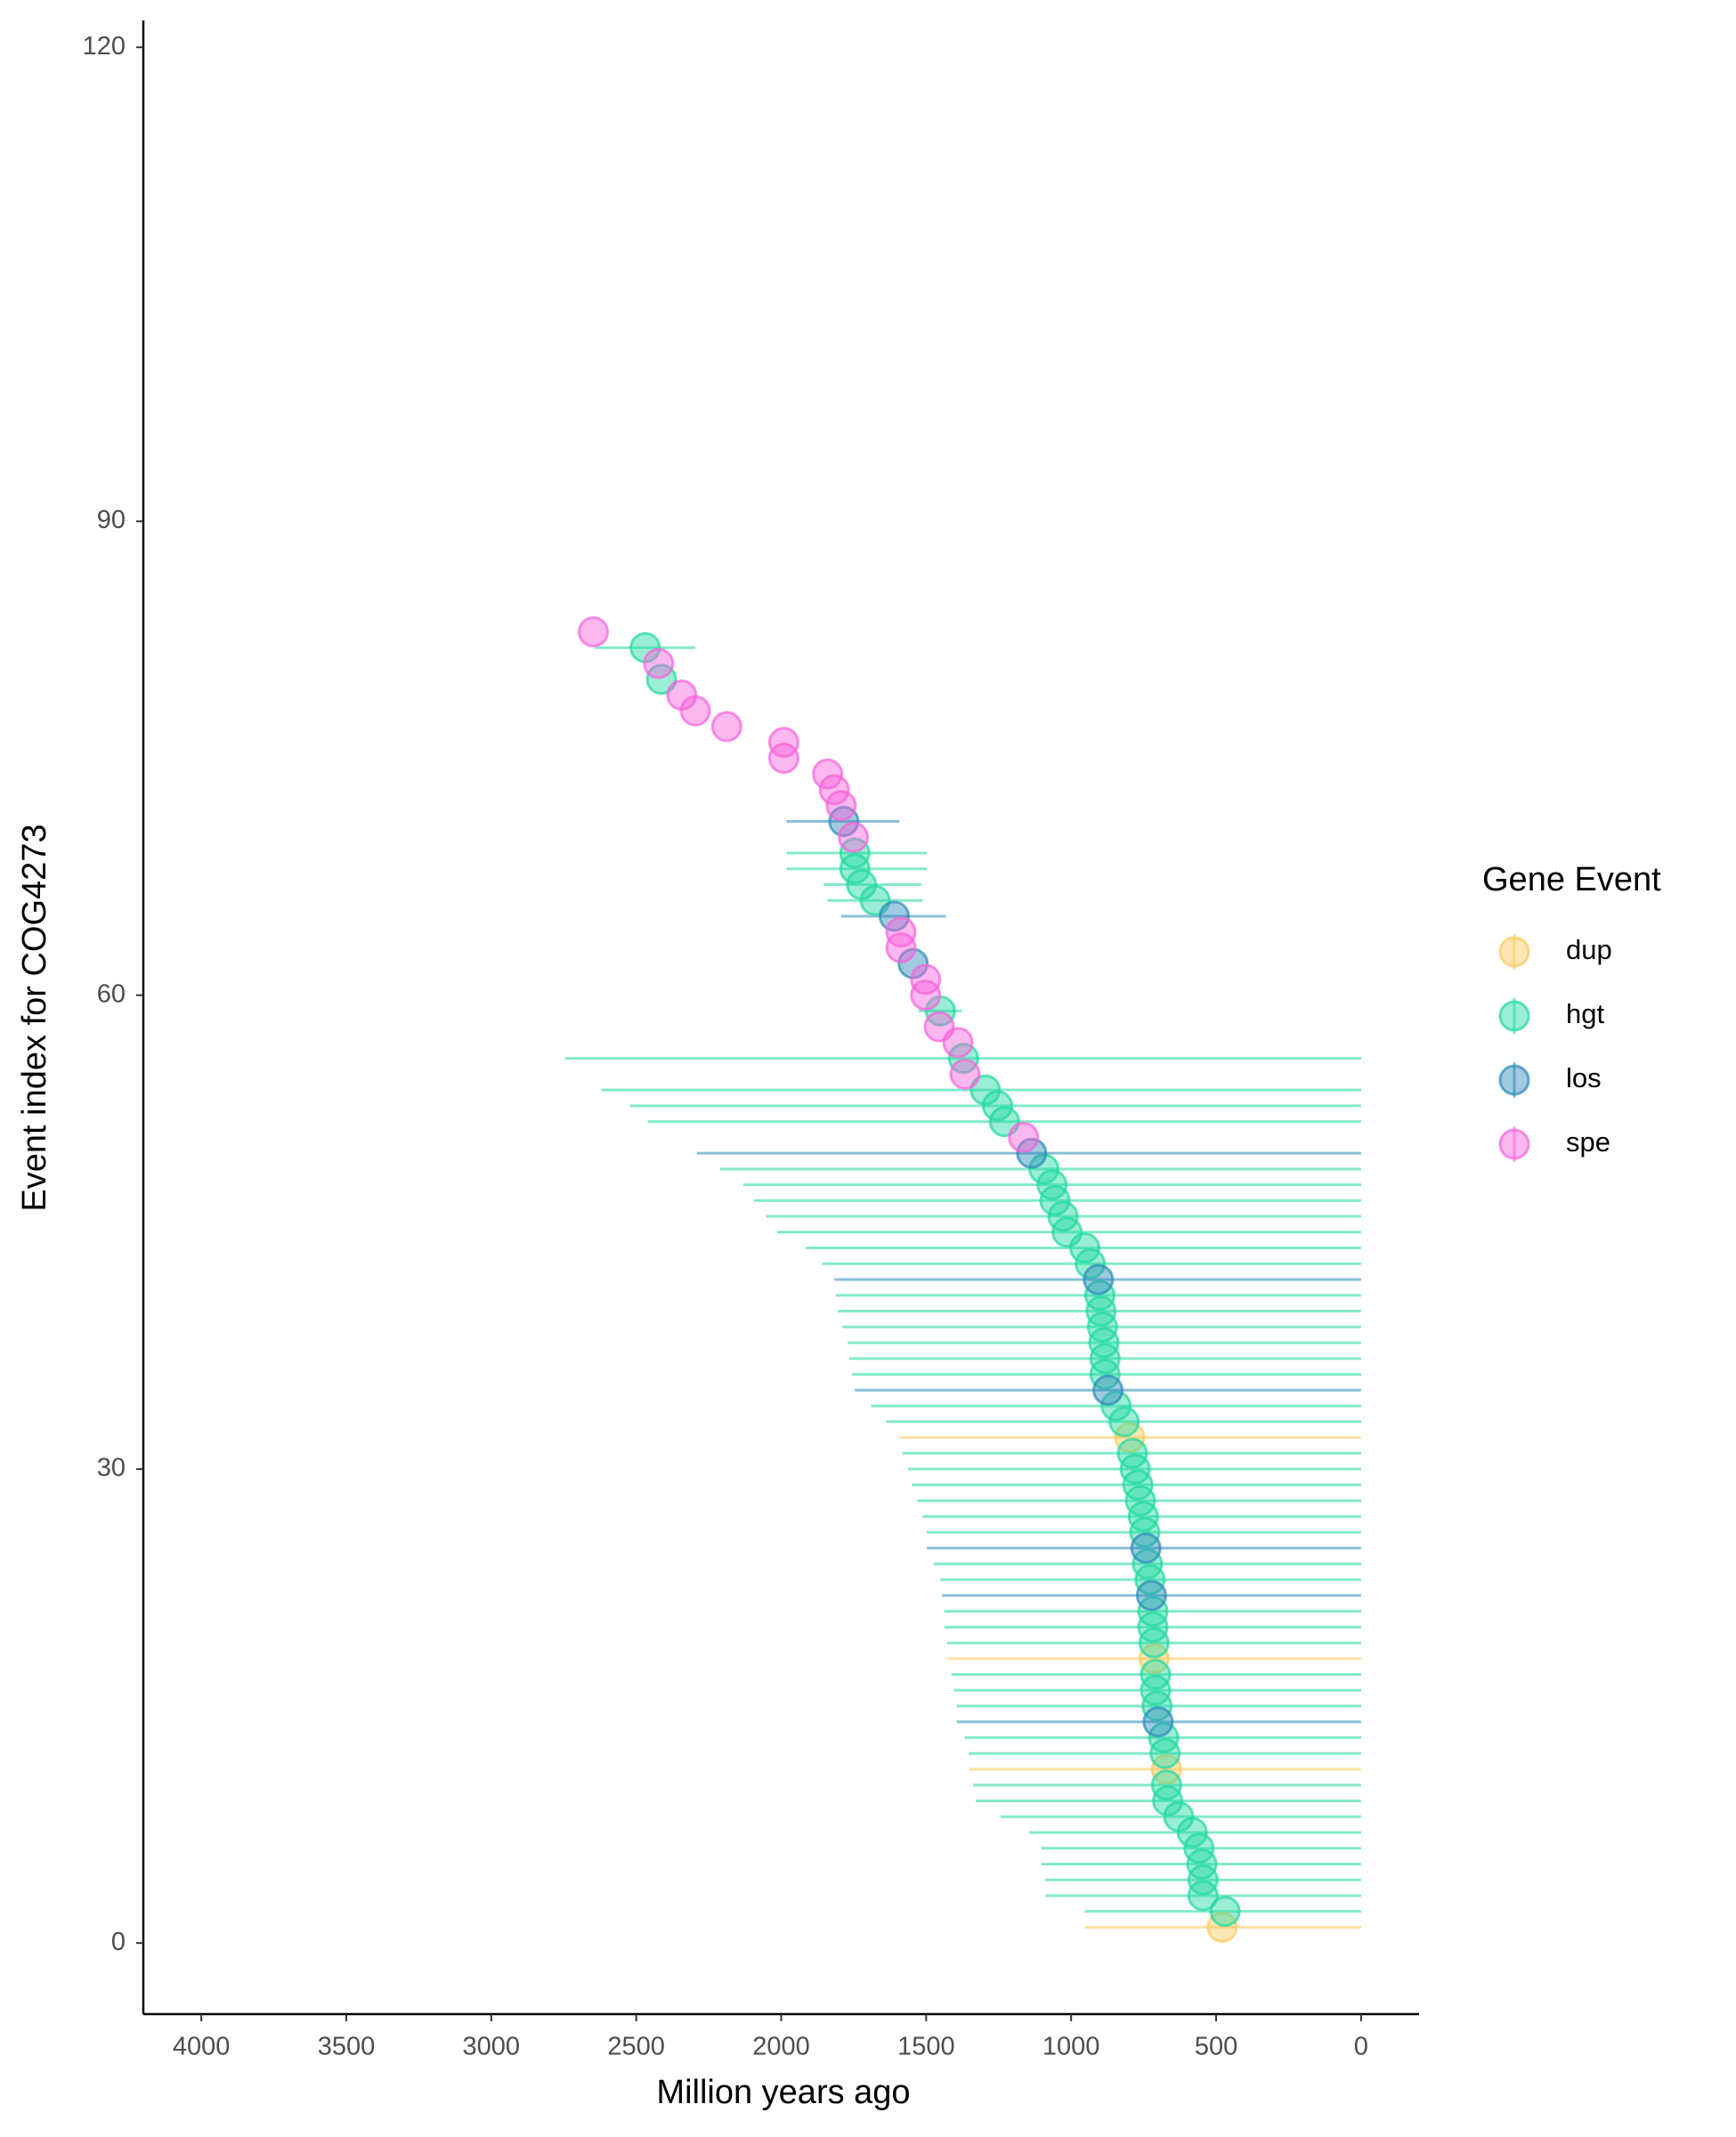 The width and height of the screenshot is (1736, 2137). What do you see at coordinates (636, 2047) in the screenshot?
I see `x-tick-label: 2500` at bounding box center [636, 2047].